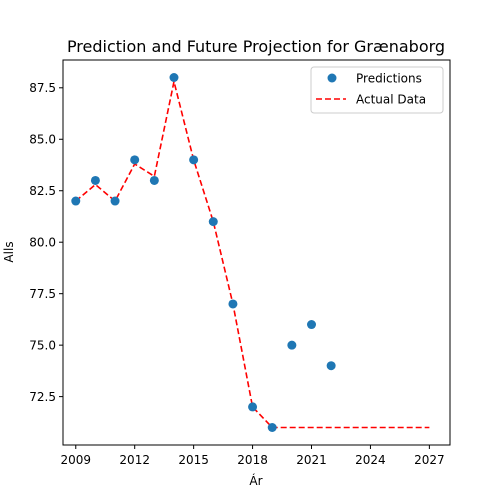 This screenshot has width=500, height=500. I want to click on y-tick-label: 87.5, so click(42, 88).